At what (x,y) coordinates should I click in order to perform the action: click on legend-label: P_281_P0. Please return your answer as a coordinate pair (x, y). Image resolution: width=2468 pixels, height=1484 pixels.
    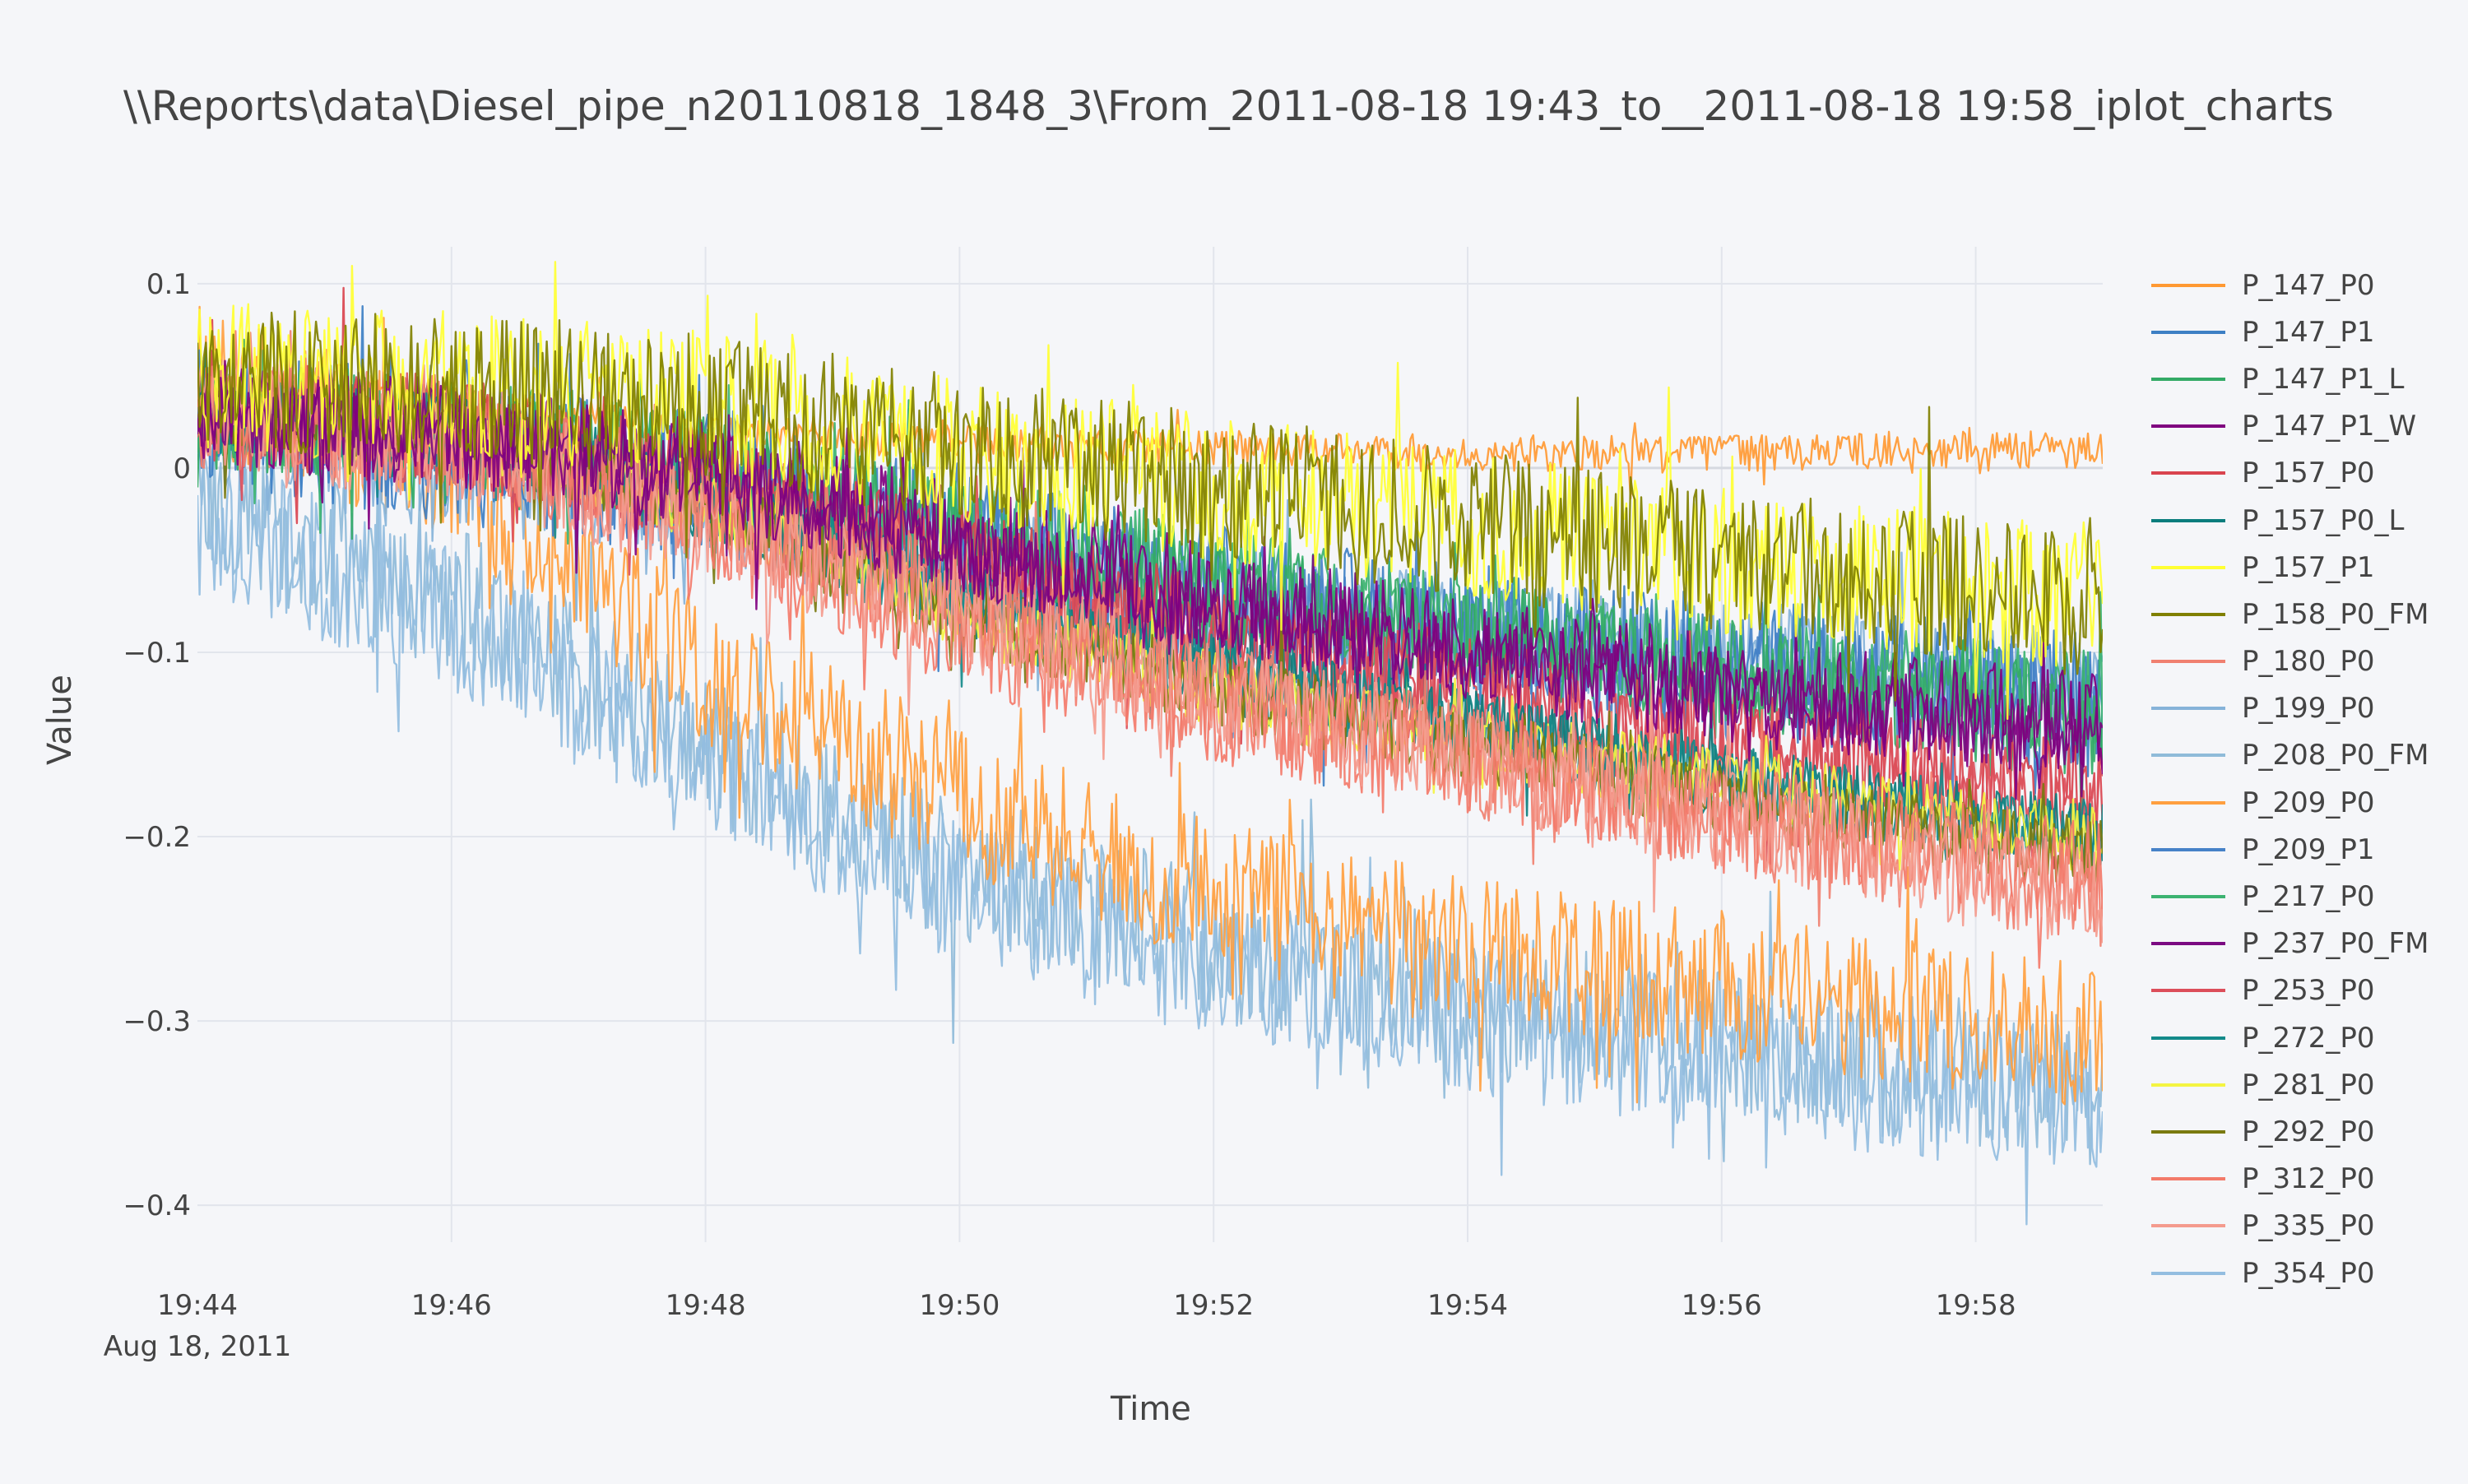
    Looking at the image, I should click on (2308, 1084).